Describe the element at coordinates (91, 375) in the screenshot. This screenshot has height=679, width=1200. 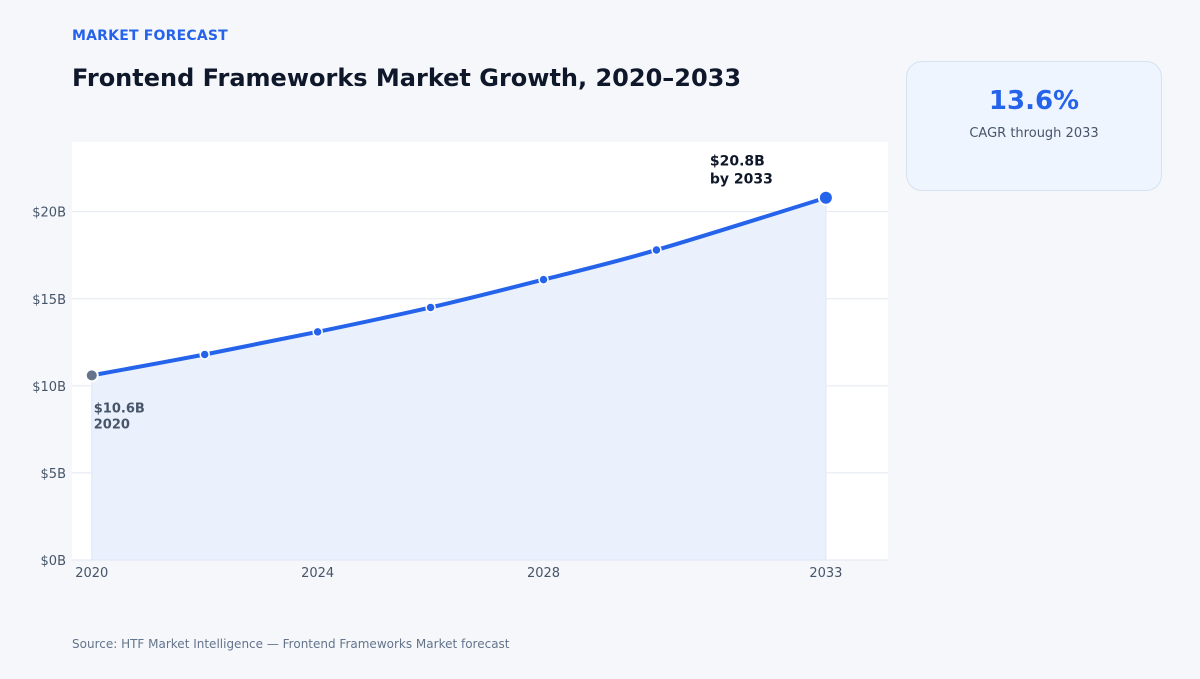
I see `data-point-start` at that location.